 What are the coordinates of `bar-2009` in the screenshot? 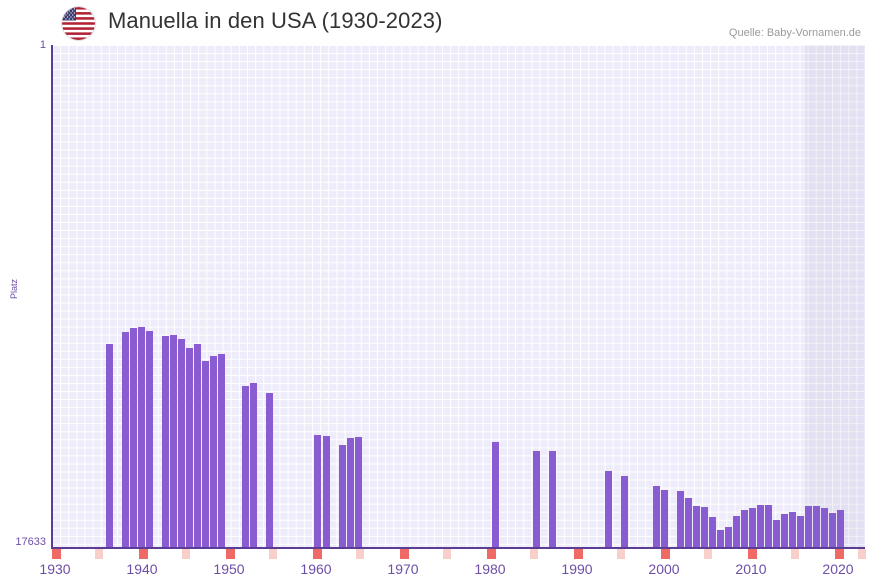 It's located at (752, 528).